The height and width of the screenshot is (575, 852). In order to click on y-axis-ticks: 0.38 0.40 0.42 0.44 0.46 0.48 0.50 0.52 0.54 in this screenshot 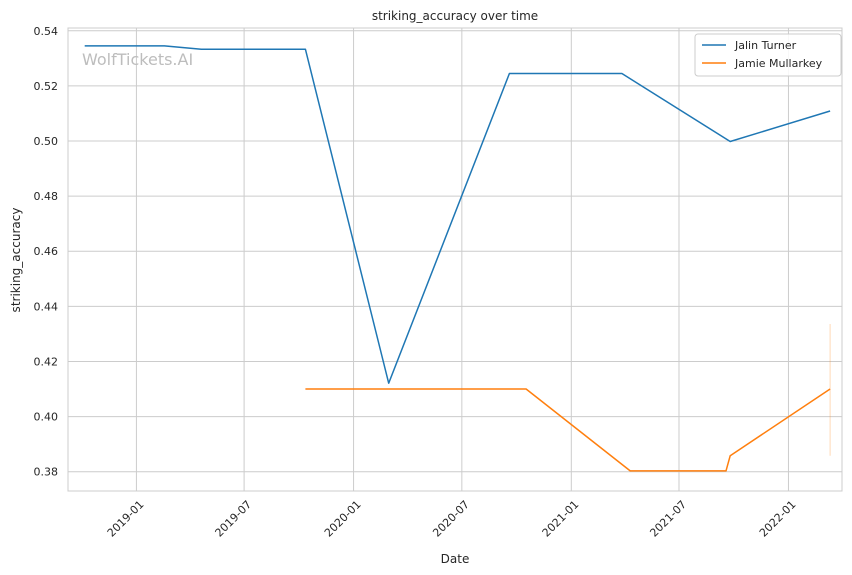, I will do `click(46, 252)`.